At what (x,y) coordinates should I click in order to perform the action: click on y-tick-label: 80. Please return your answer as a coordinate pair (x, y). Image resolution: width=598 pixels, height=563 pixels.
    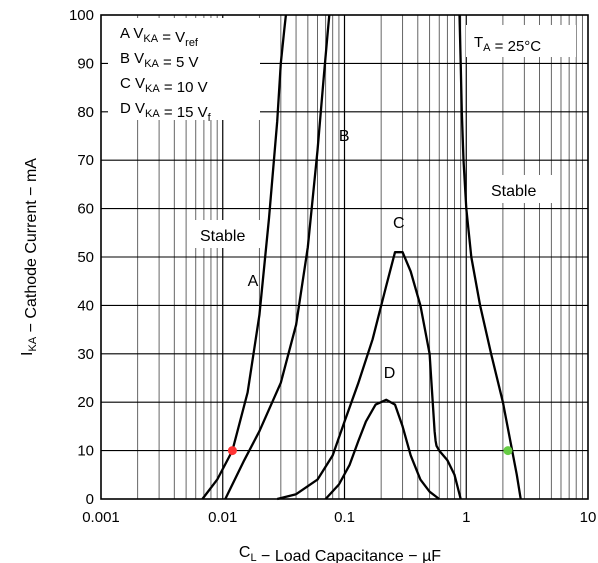
    Looking at the image, I should click on (85, 112).